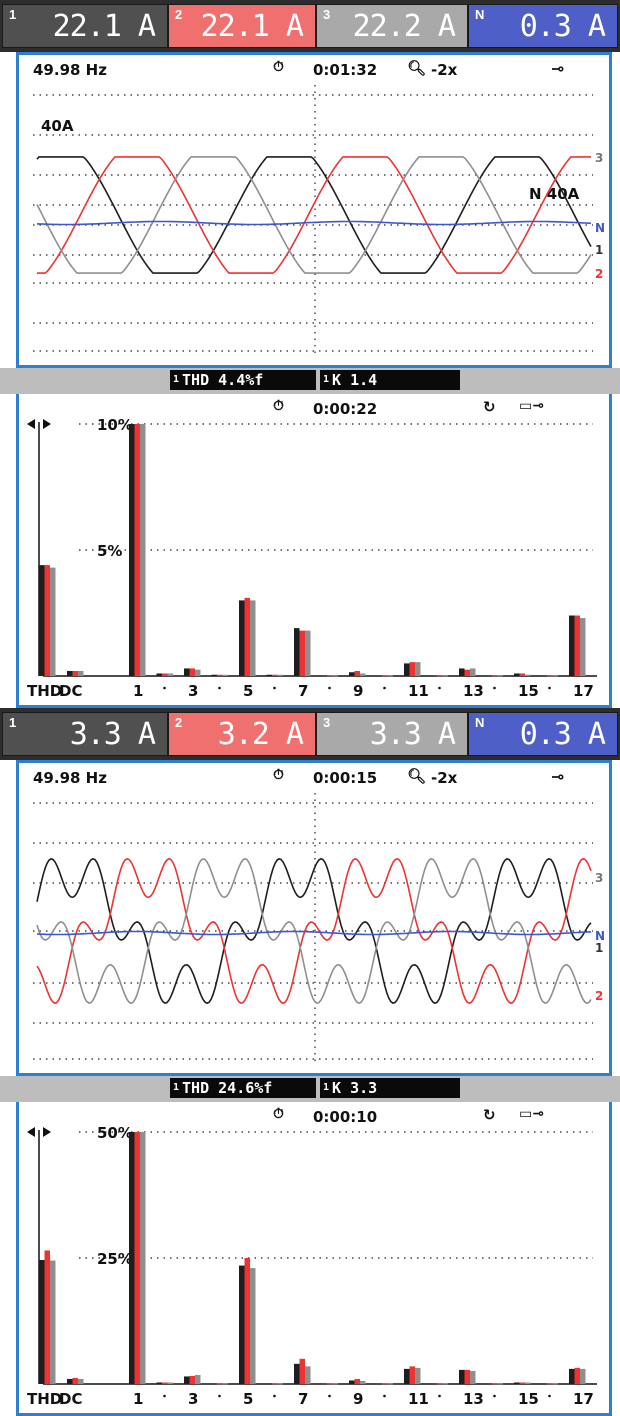 The width and height of the screenshot is (620, 1416). Describe the element at coordinates (358, 691) in the screenshot. I see `tick-label: 9` at that location.